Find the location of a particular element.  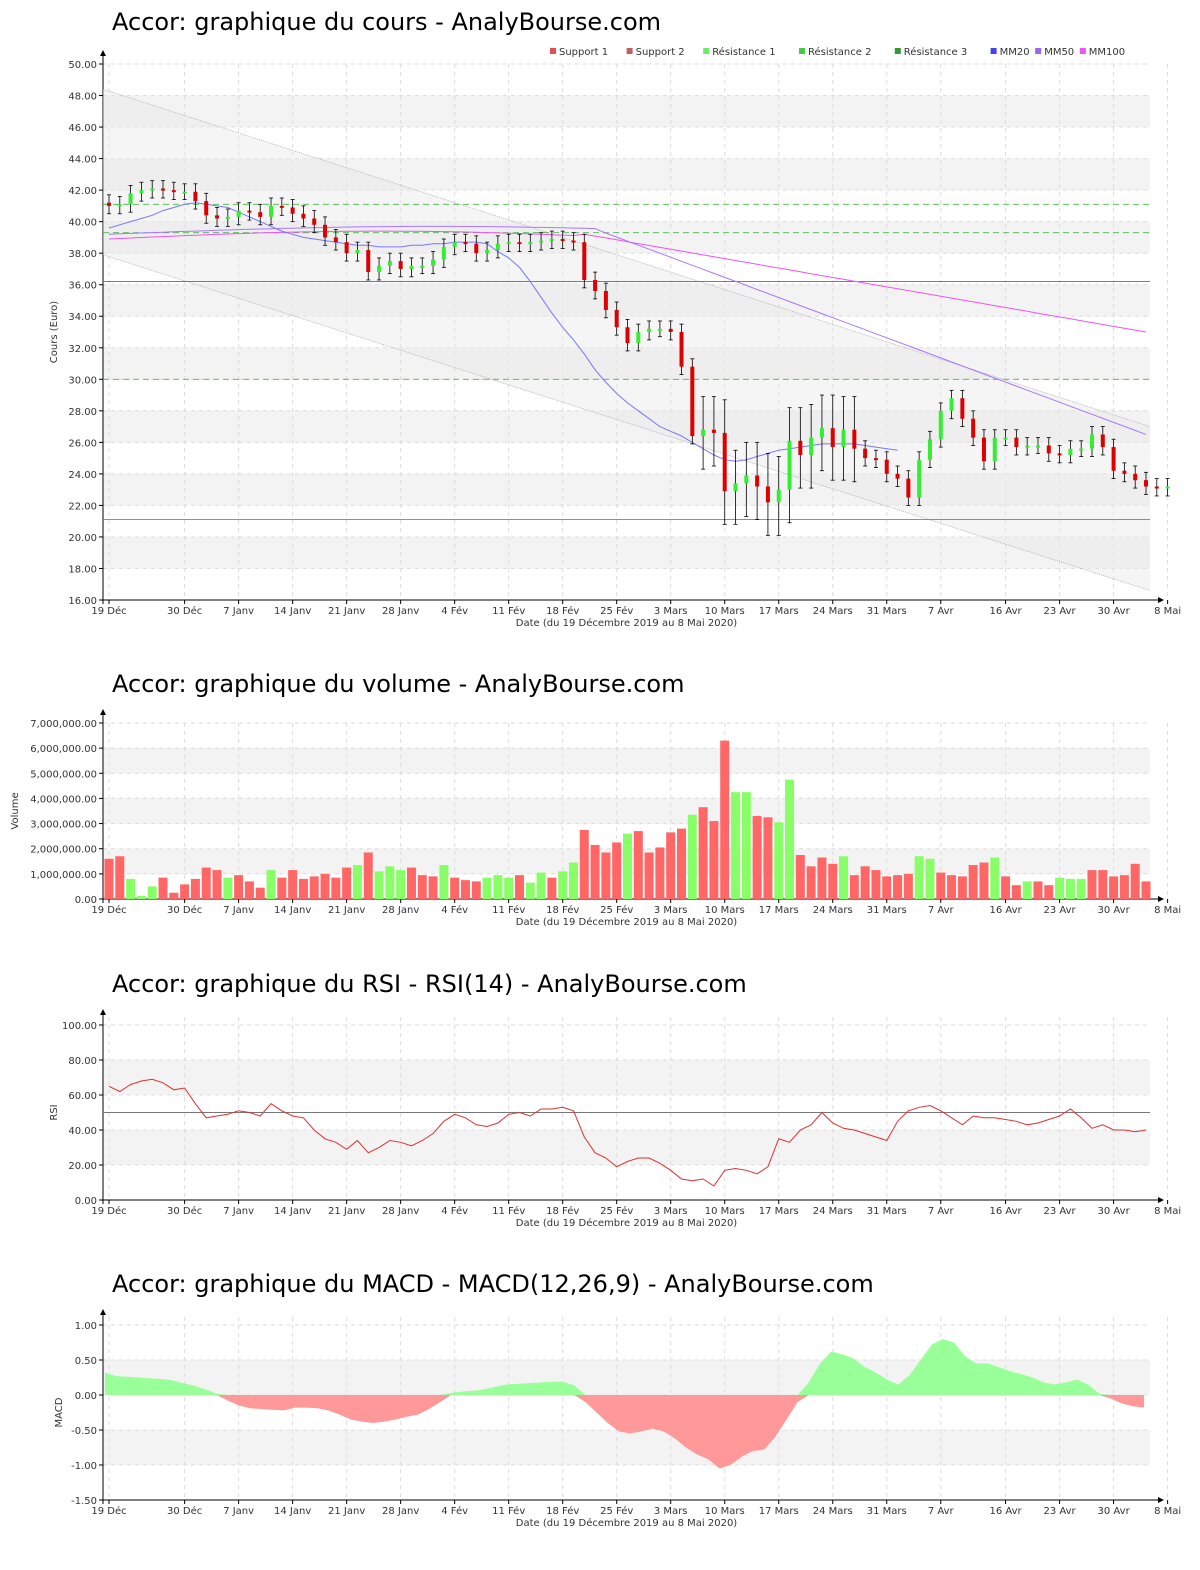

macd-positive-area is located at coordinates (624, 1367).